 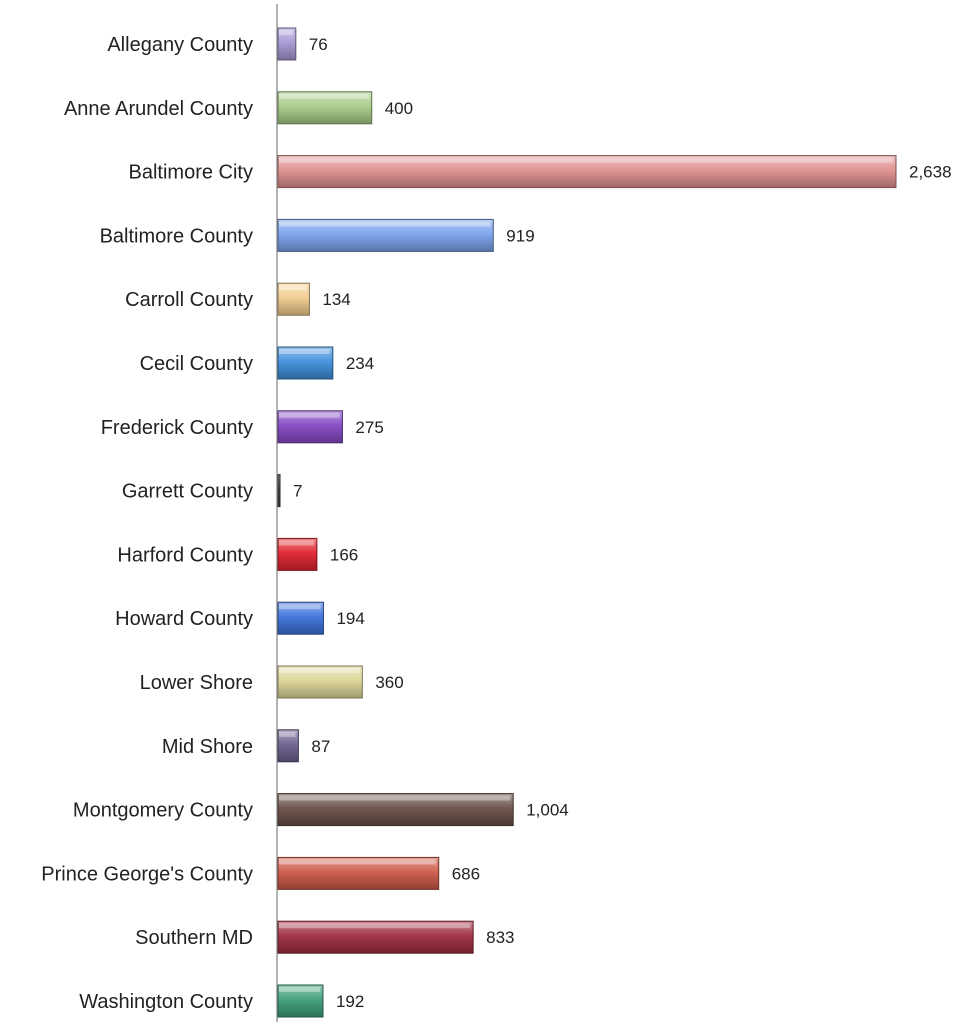 What do you see at coordinates (296, 543) in the screenshot?
I see `bar-highlight-harford-county` at bounding box center [296, 543].